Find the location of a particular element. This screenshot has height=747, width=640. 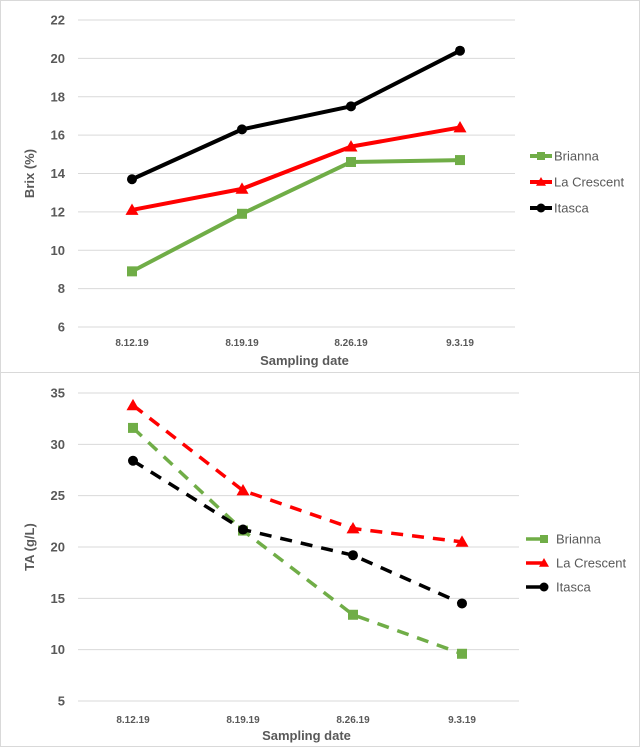

y-tick-label: 35 is located at coordinates (58, 393).